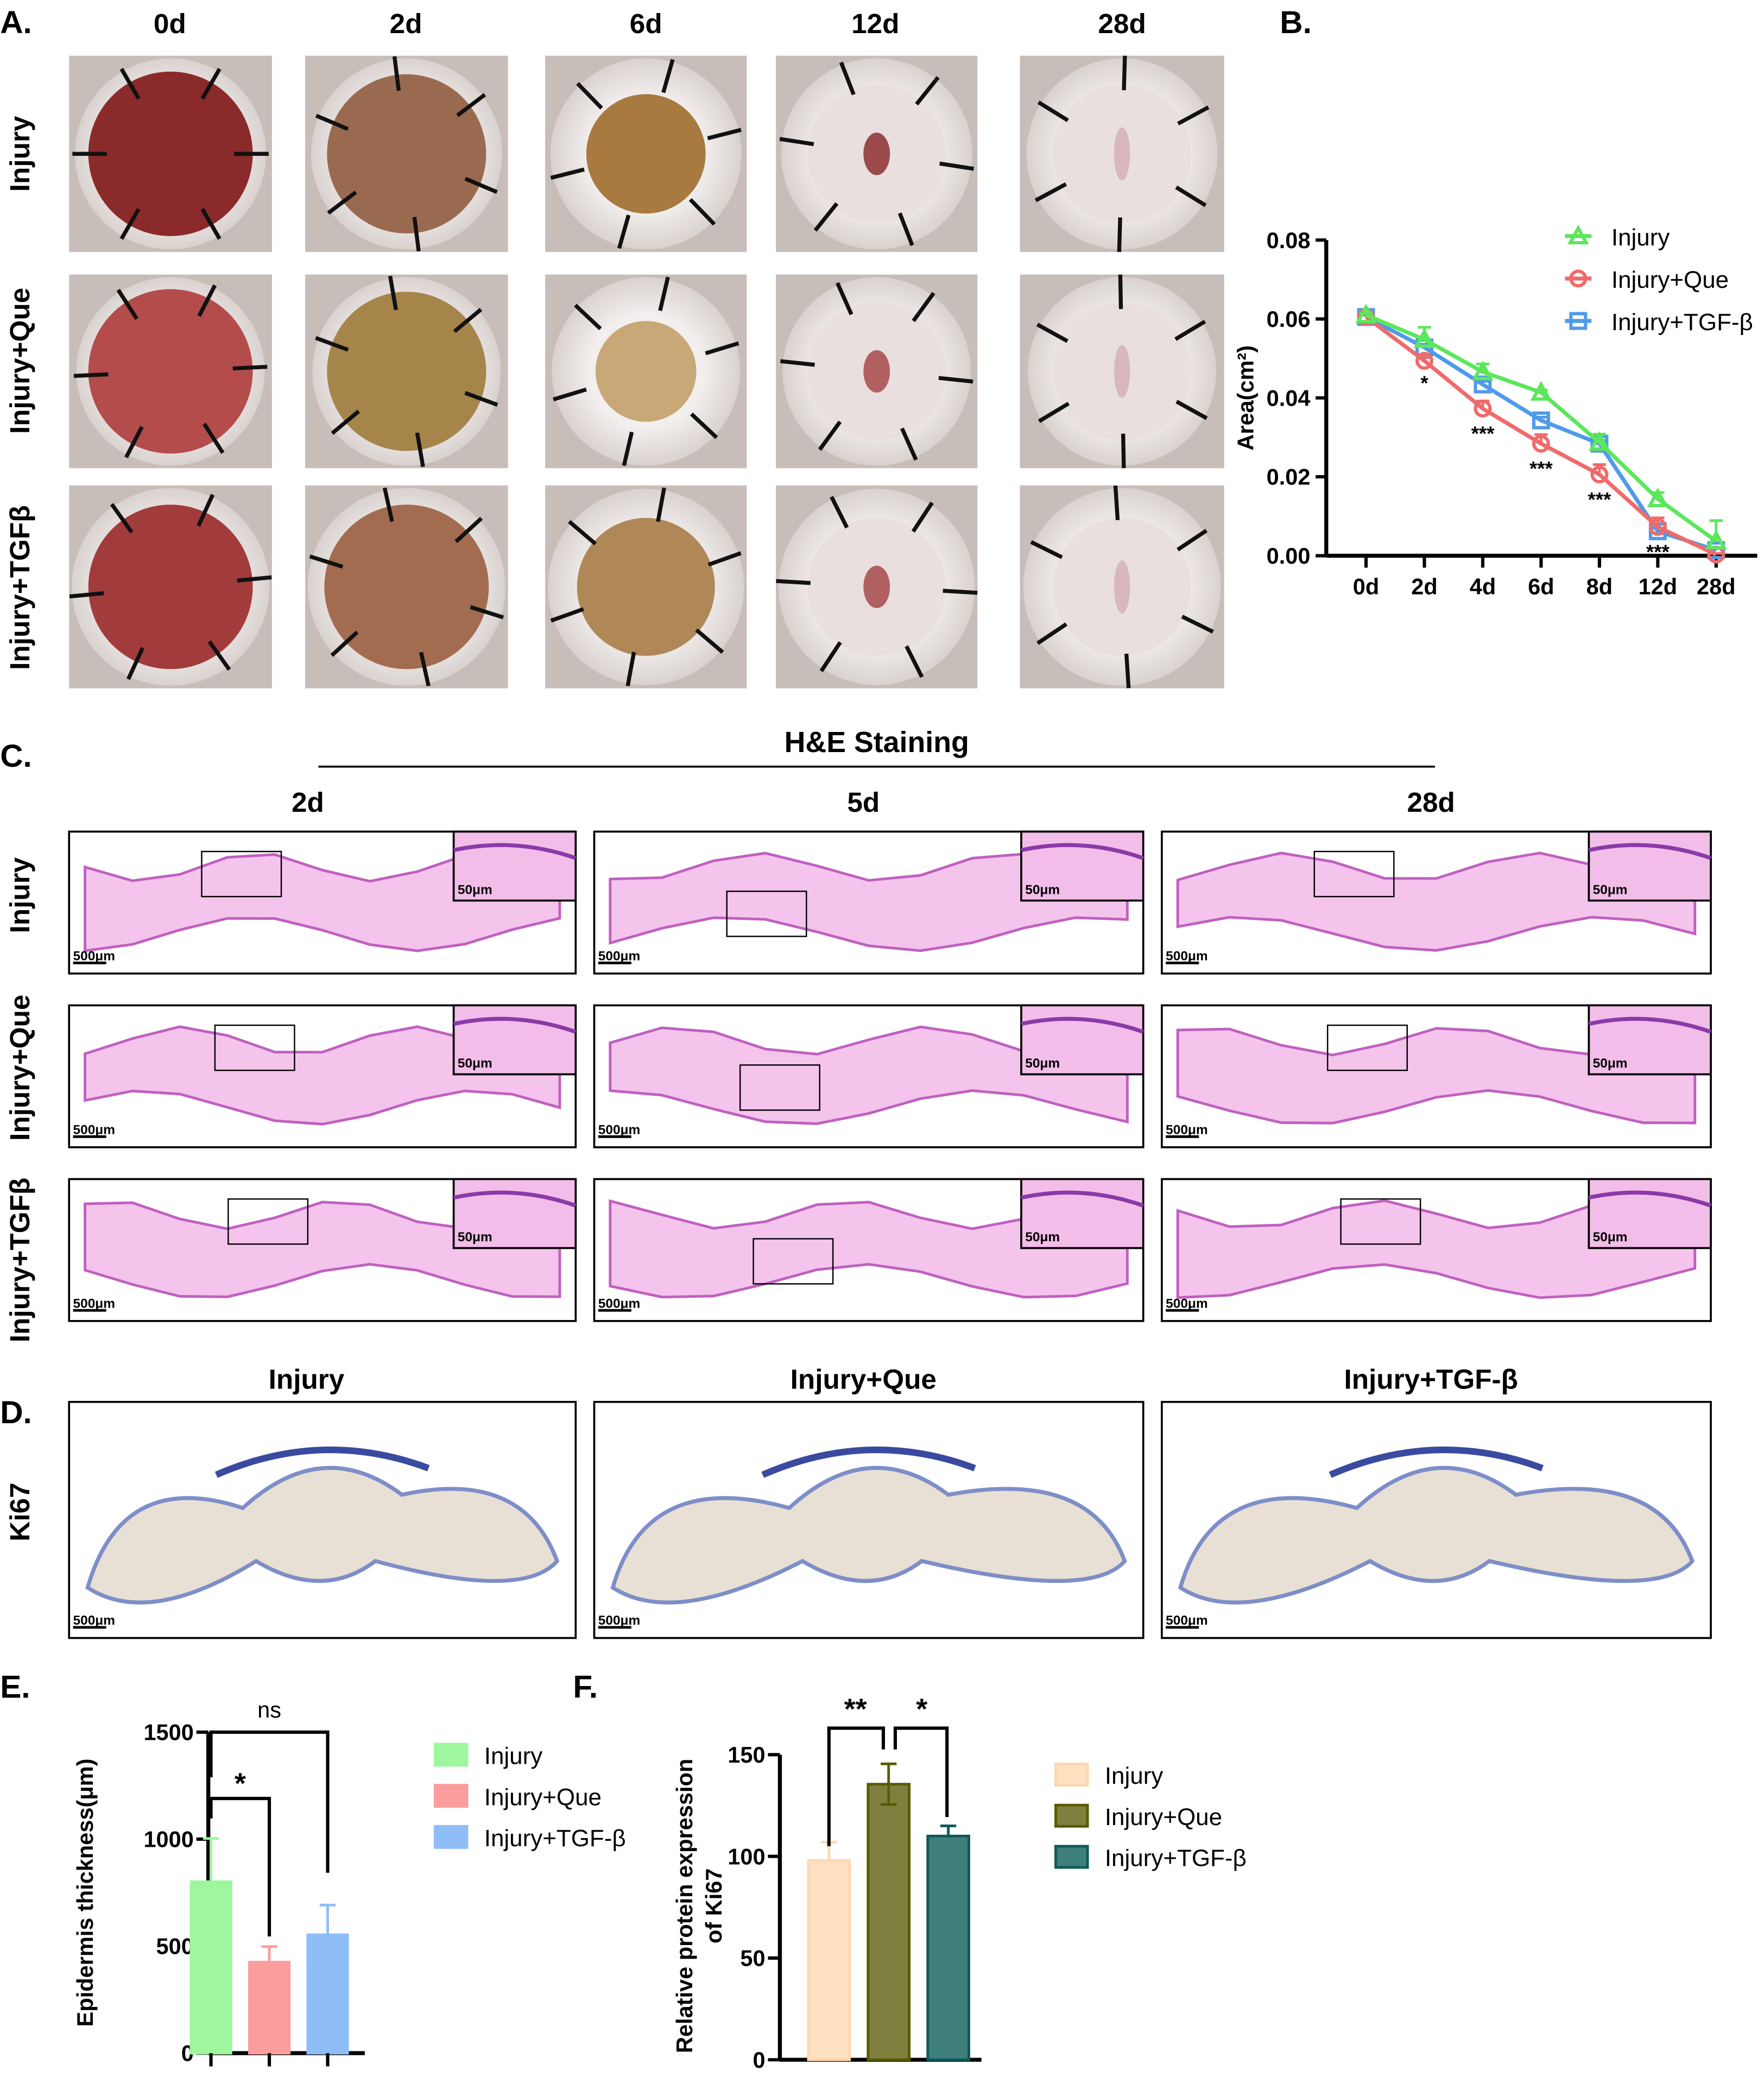 The width and height of the screenshot is (1764, 2077). What do you see at coordinates (1289, 319) in the screenshot?
I see `y-tick-label: 0.06` at bounding box center [1289, 319].